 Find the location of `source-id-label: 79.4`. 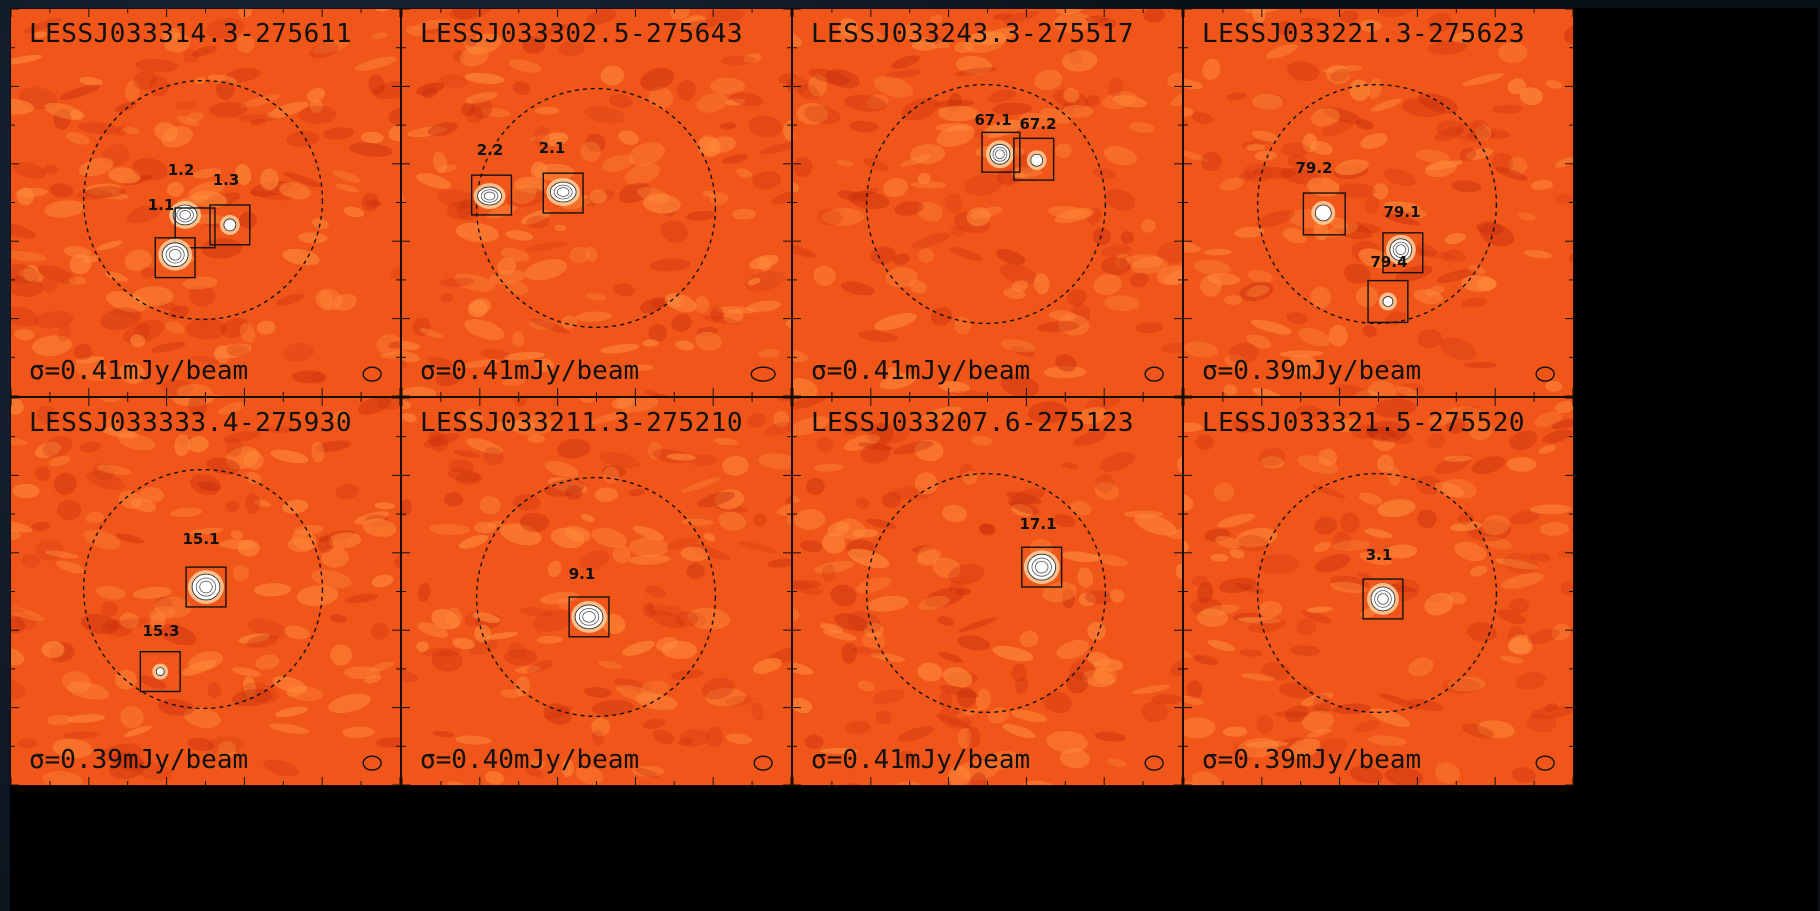

source-id-label: 79.4 is located at coordinates (1389, 262).